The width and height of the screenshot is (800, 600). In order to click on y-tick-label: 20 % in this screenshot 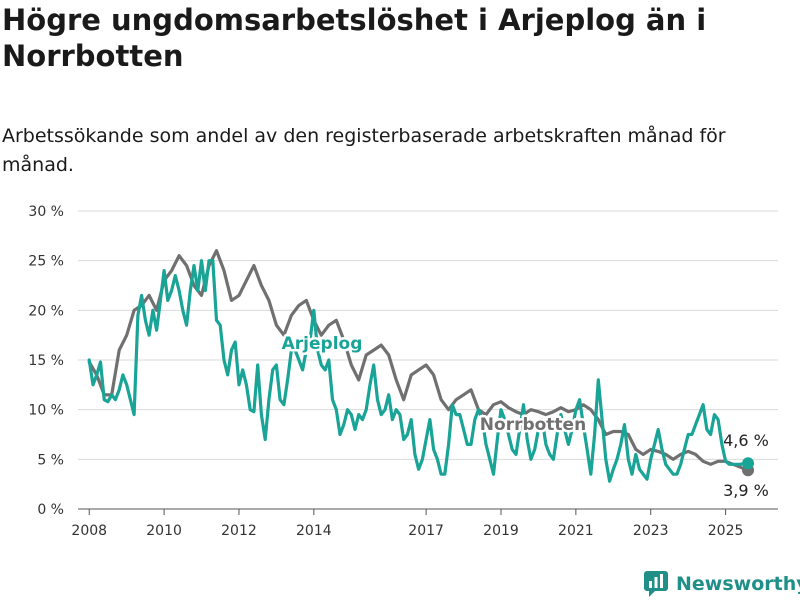, I will do `click(46, 311)`.